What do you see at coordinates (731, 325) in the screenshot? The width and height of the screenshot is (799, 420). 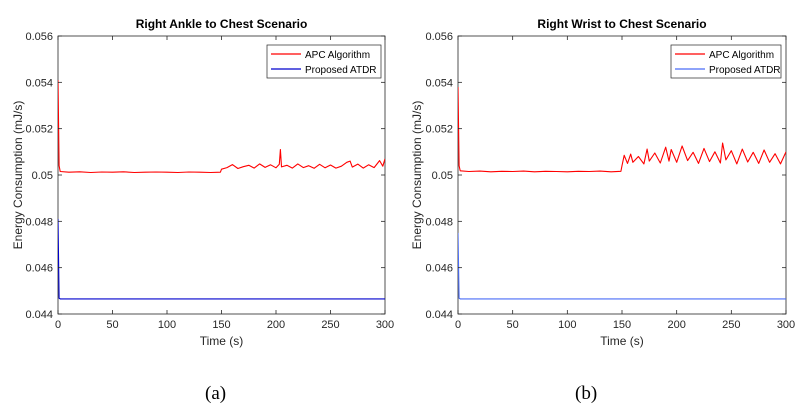 I see `x-tick-label-b-5: 250` at bounding box center [731, 325].